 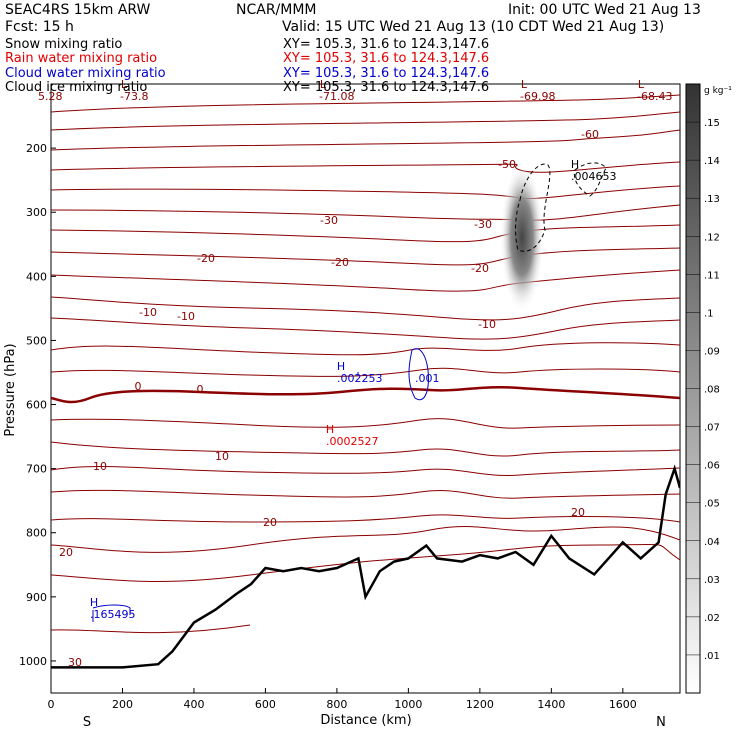 What do you see at coordinates (712, 580) in the screenshot?
I see `colorbar-level-label: .03` at bounding box center [712, 580].